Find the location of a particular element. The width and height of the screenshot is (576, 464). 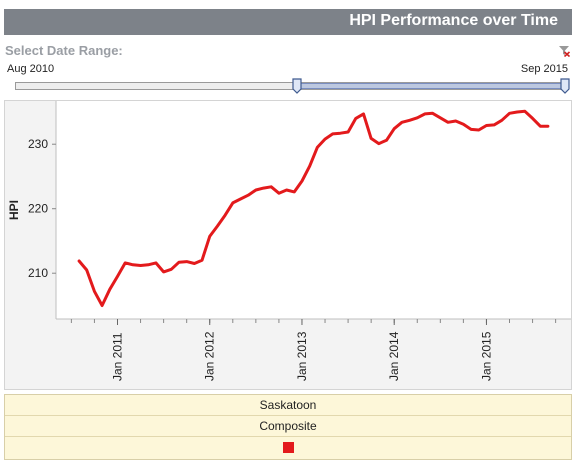

legend-swatch-row is located at coordinates (288, 448).